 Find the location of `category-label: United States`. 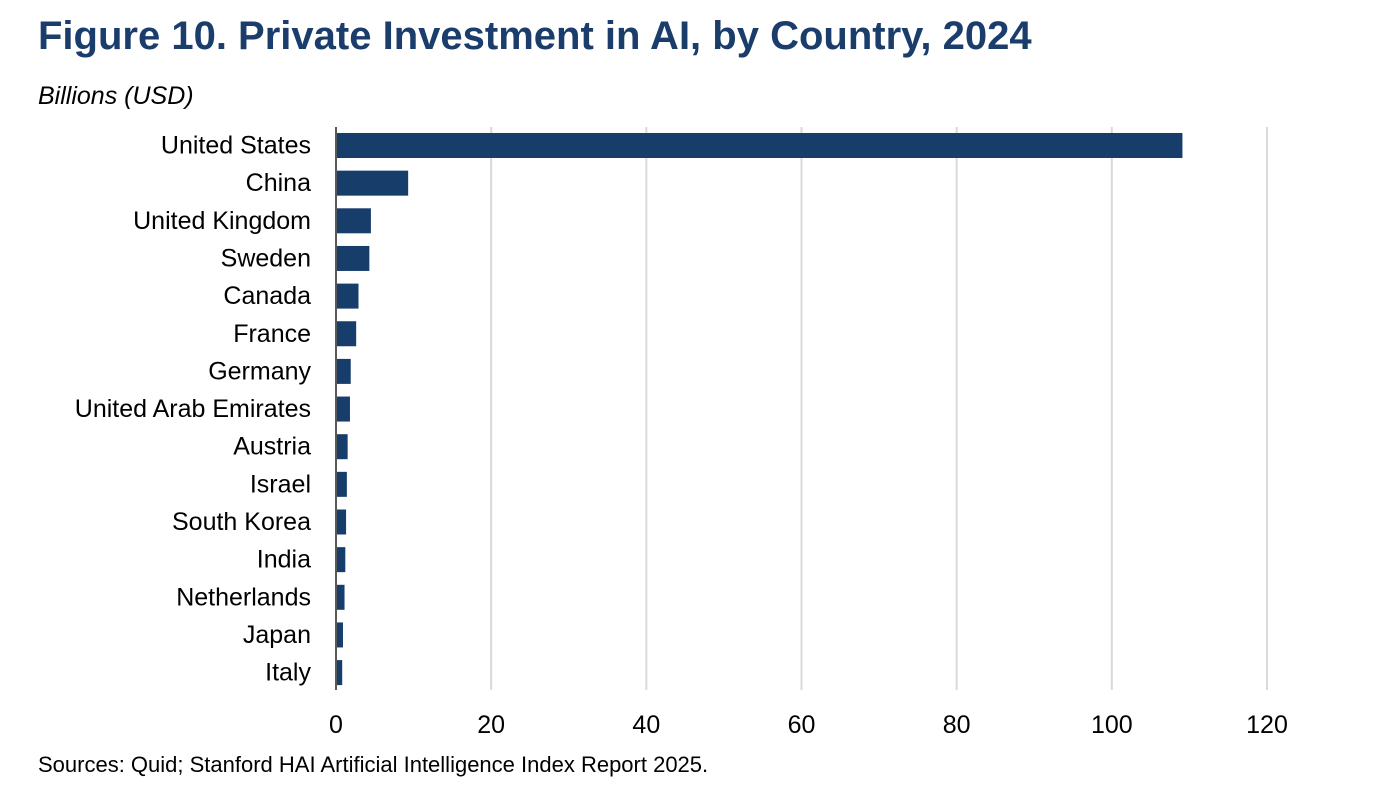

category-label: United States is located at coordinates (236, 146).